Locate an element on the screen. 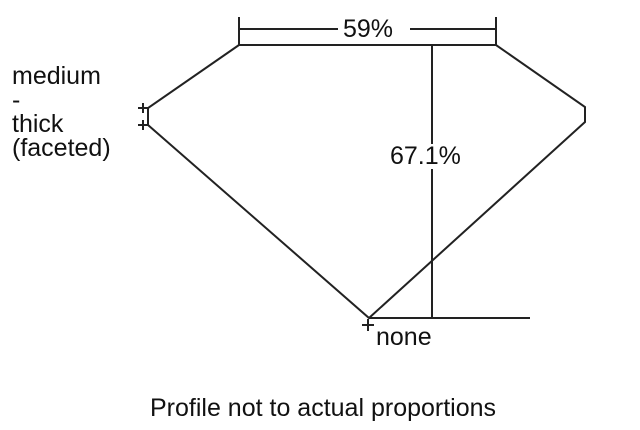  caption: Profile not to actual proportions is located at coordinates (323, 408).